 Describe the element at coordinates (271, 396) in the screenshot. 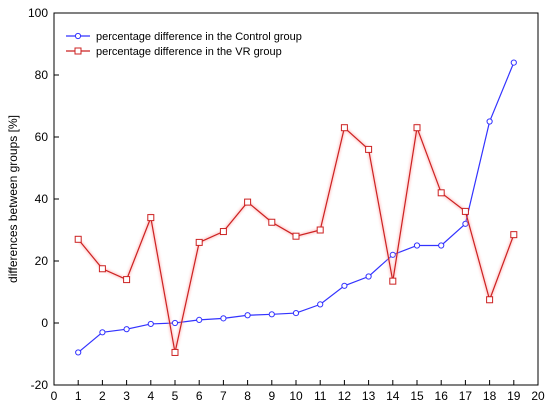

I see `x-tick-label: 9` at that location.